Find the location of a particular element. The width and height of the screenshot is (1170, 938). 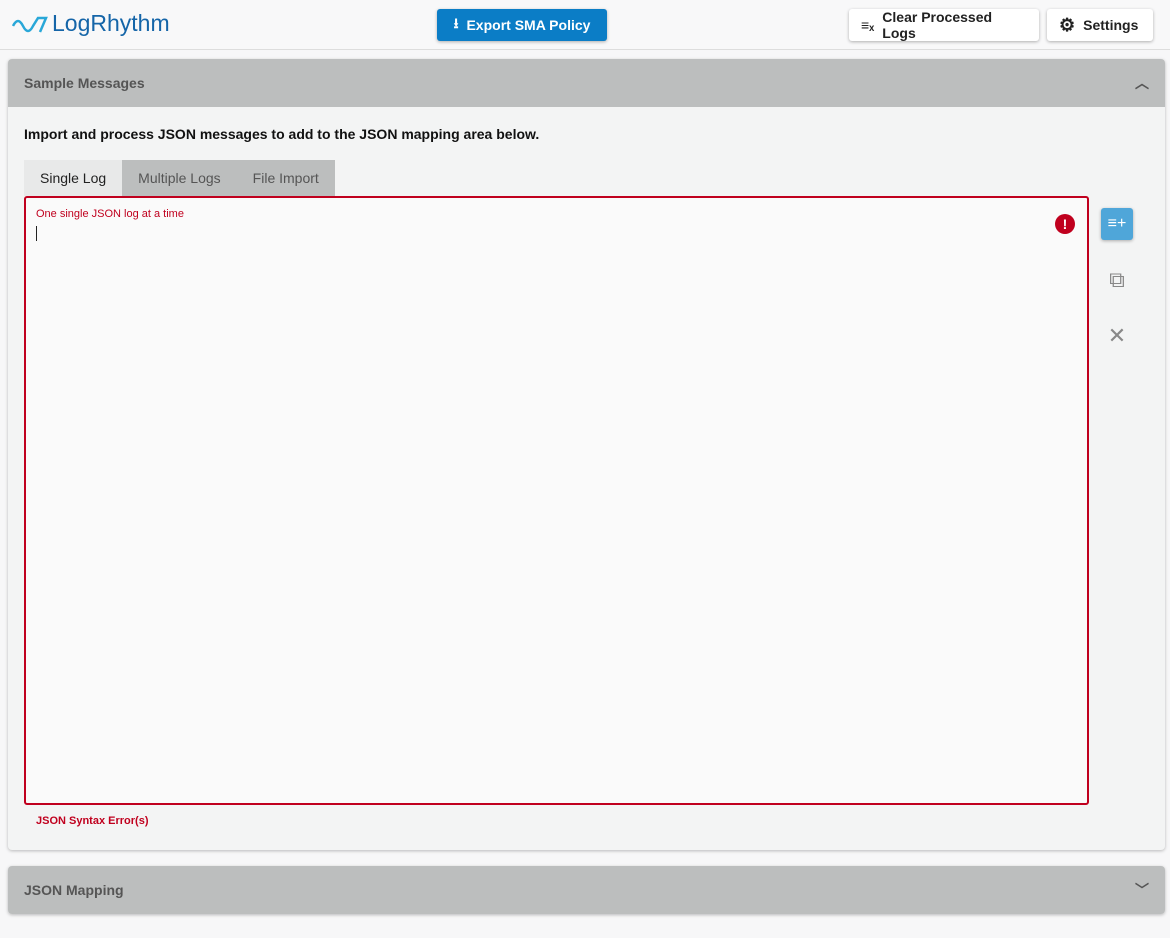

playlist-add-icon: ≡+ is located at coordinates (1117, 223).